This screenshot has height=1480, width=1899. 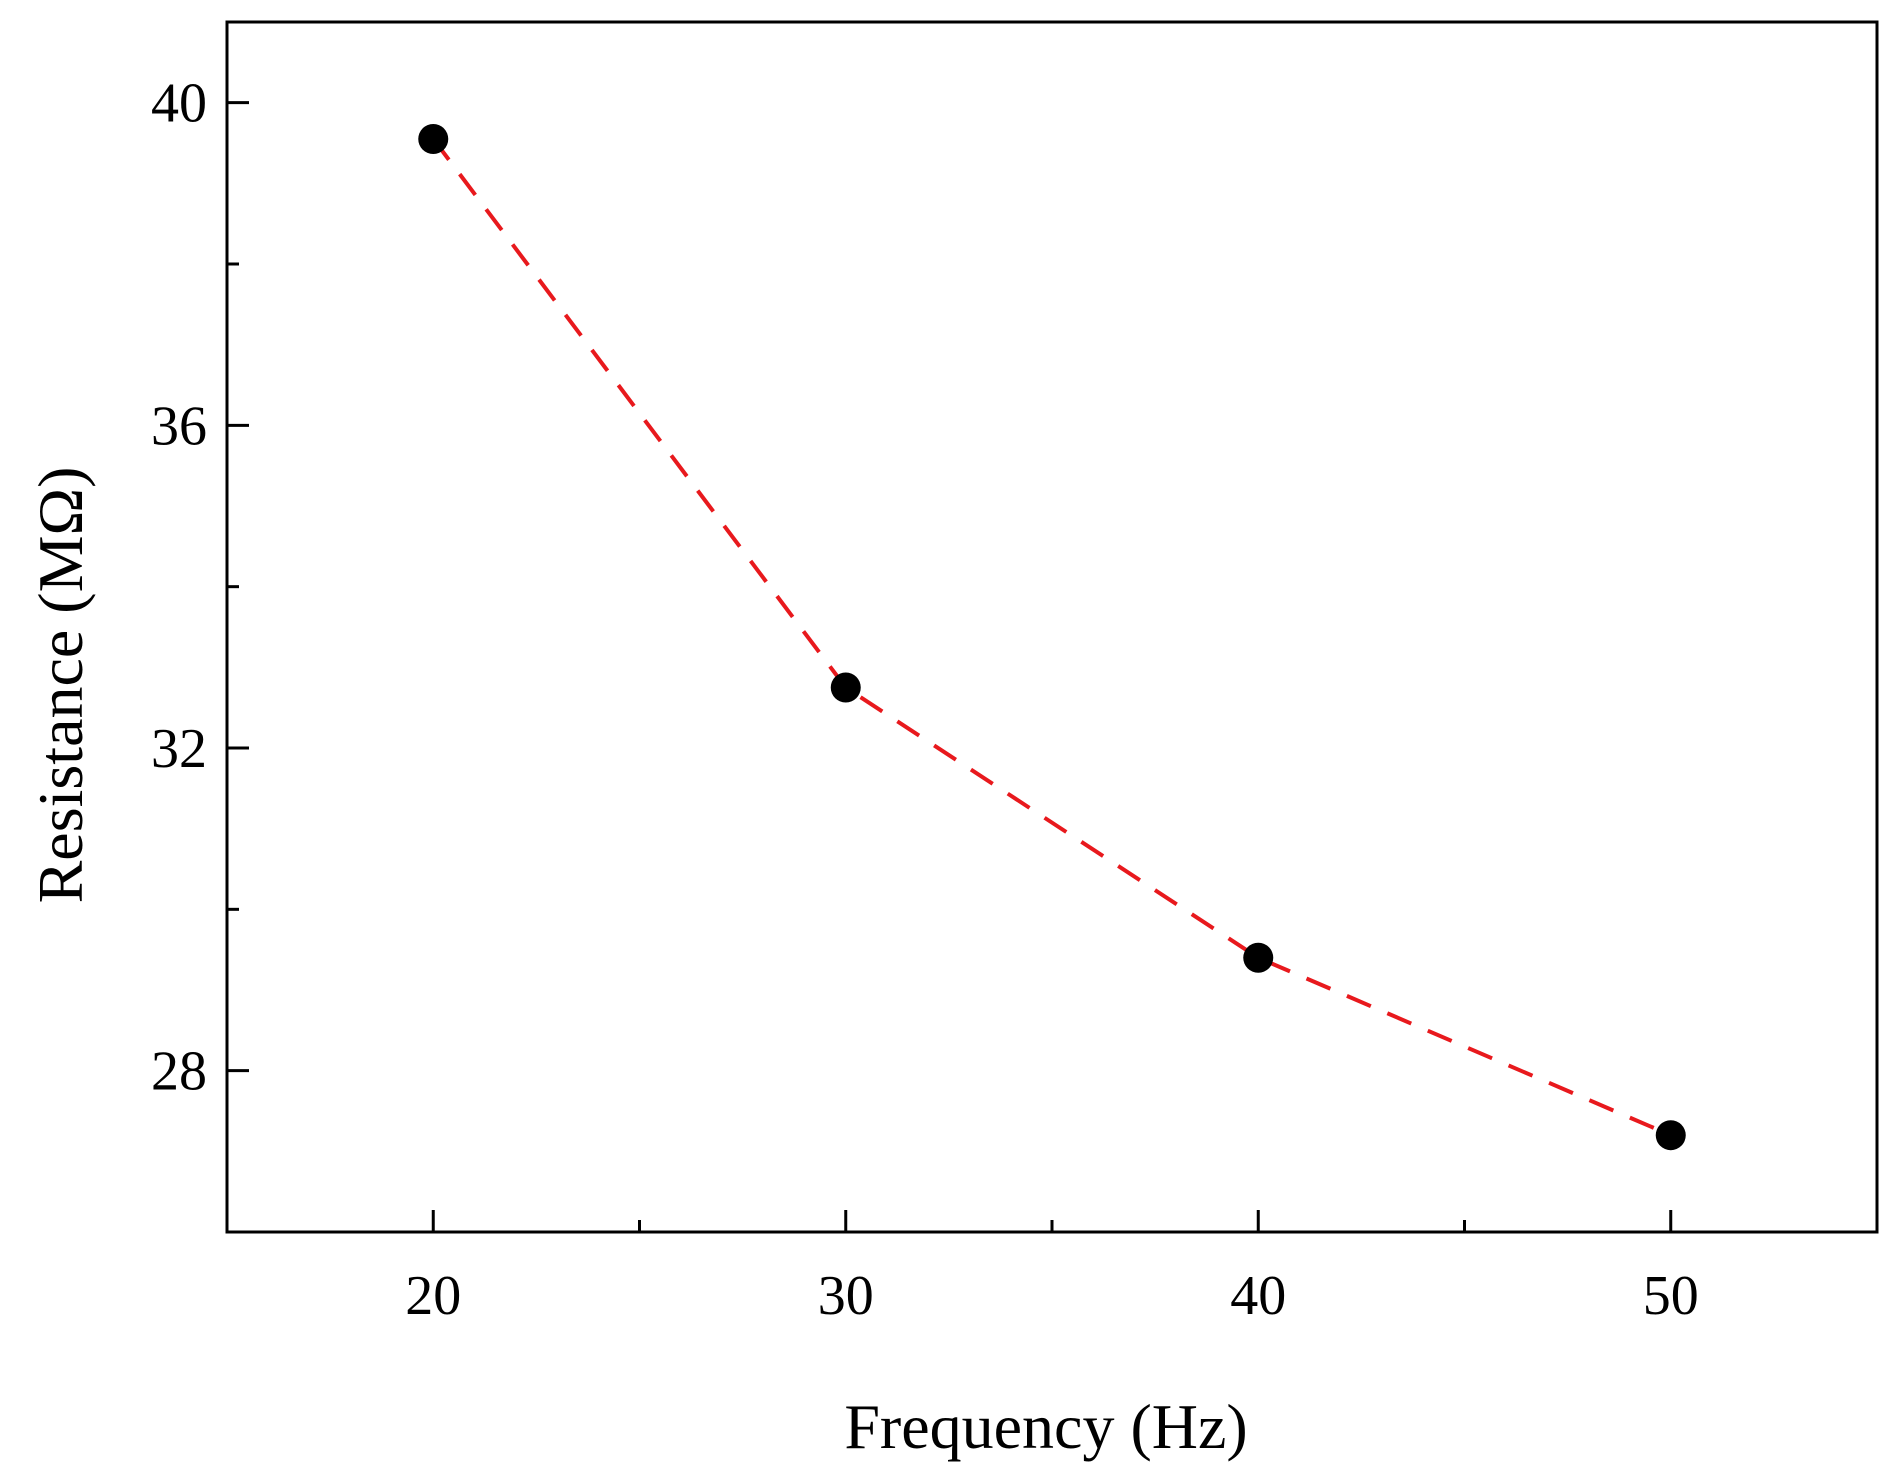 I want to click on x-tick-label-20: 20, so click(x=433, y=1296).